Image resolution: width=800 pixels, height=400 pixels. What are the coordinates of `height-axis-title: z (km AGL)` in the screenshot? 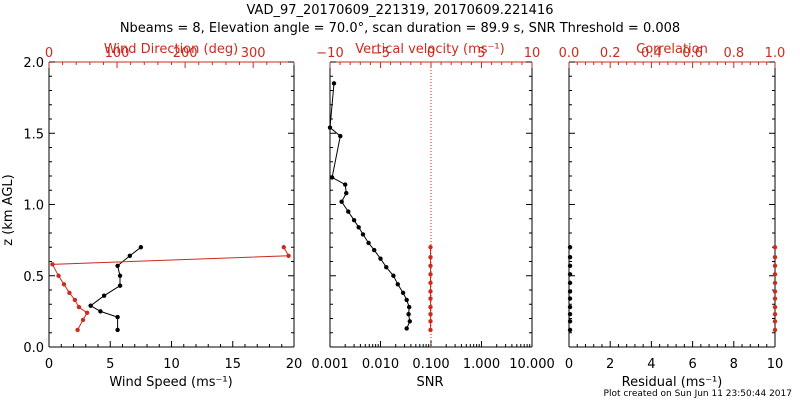 It's located at (8, 209).